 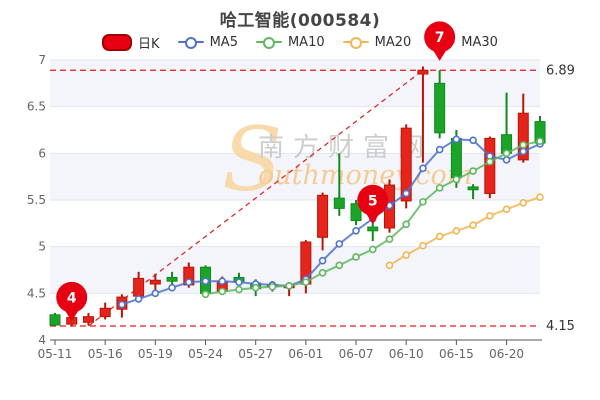 I want to click on svg-text: 7, so click(x=42, y=60).